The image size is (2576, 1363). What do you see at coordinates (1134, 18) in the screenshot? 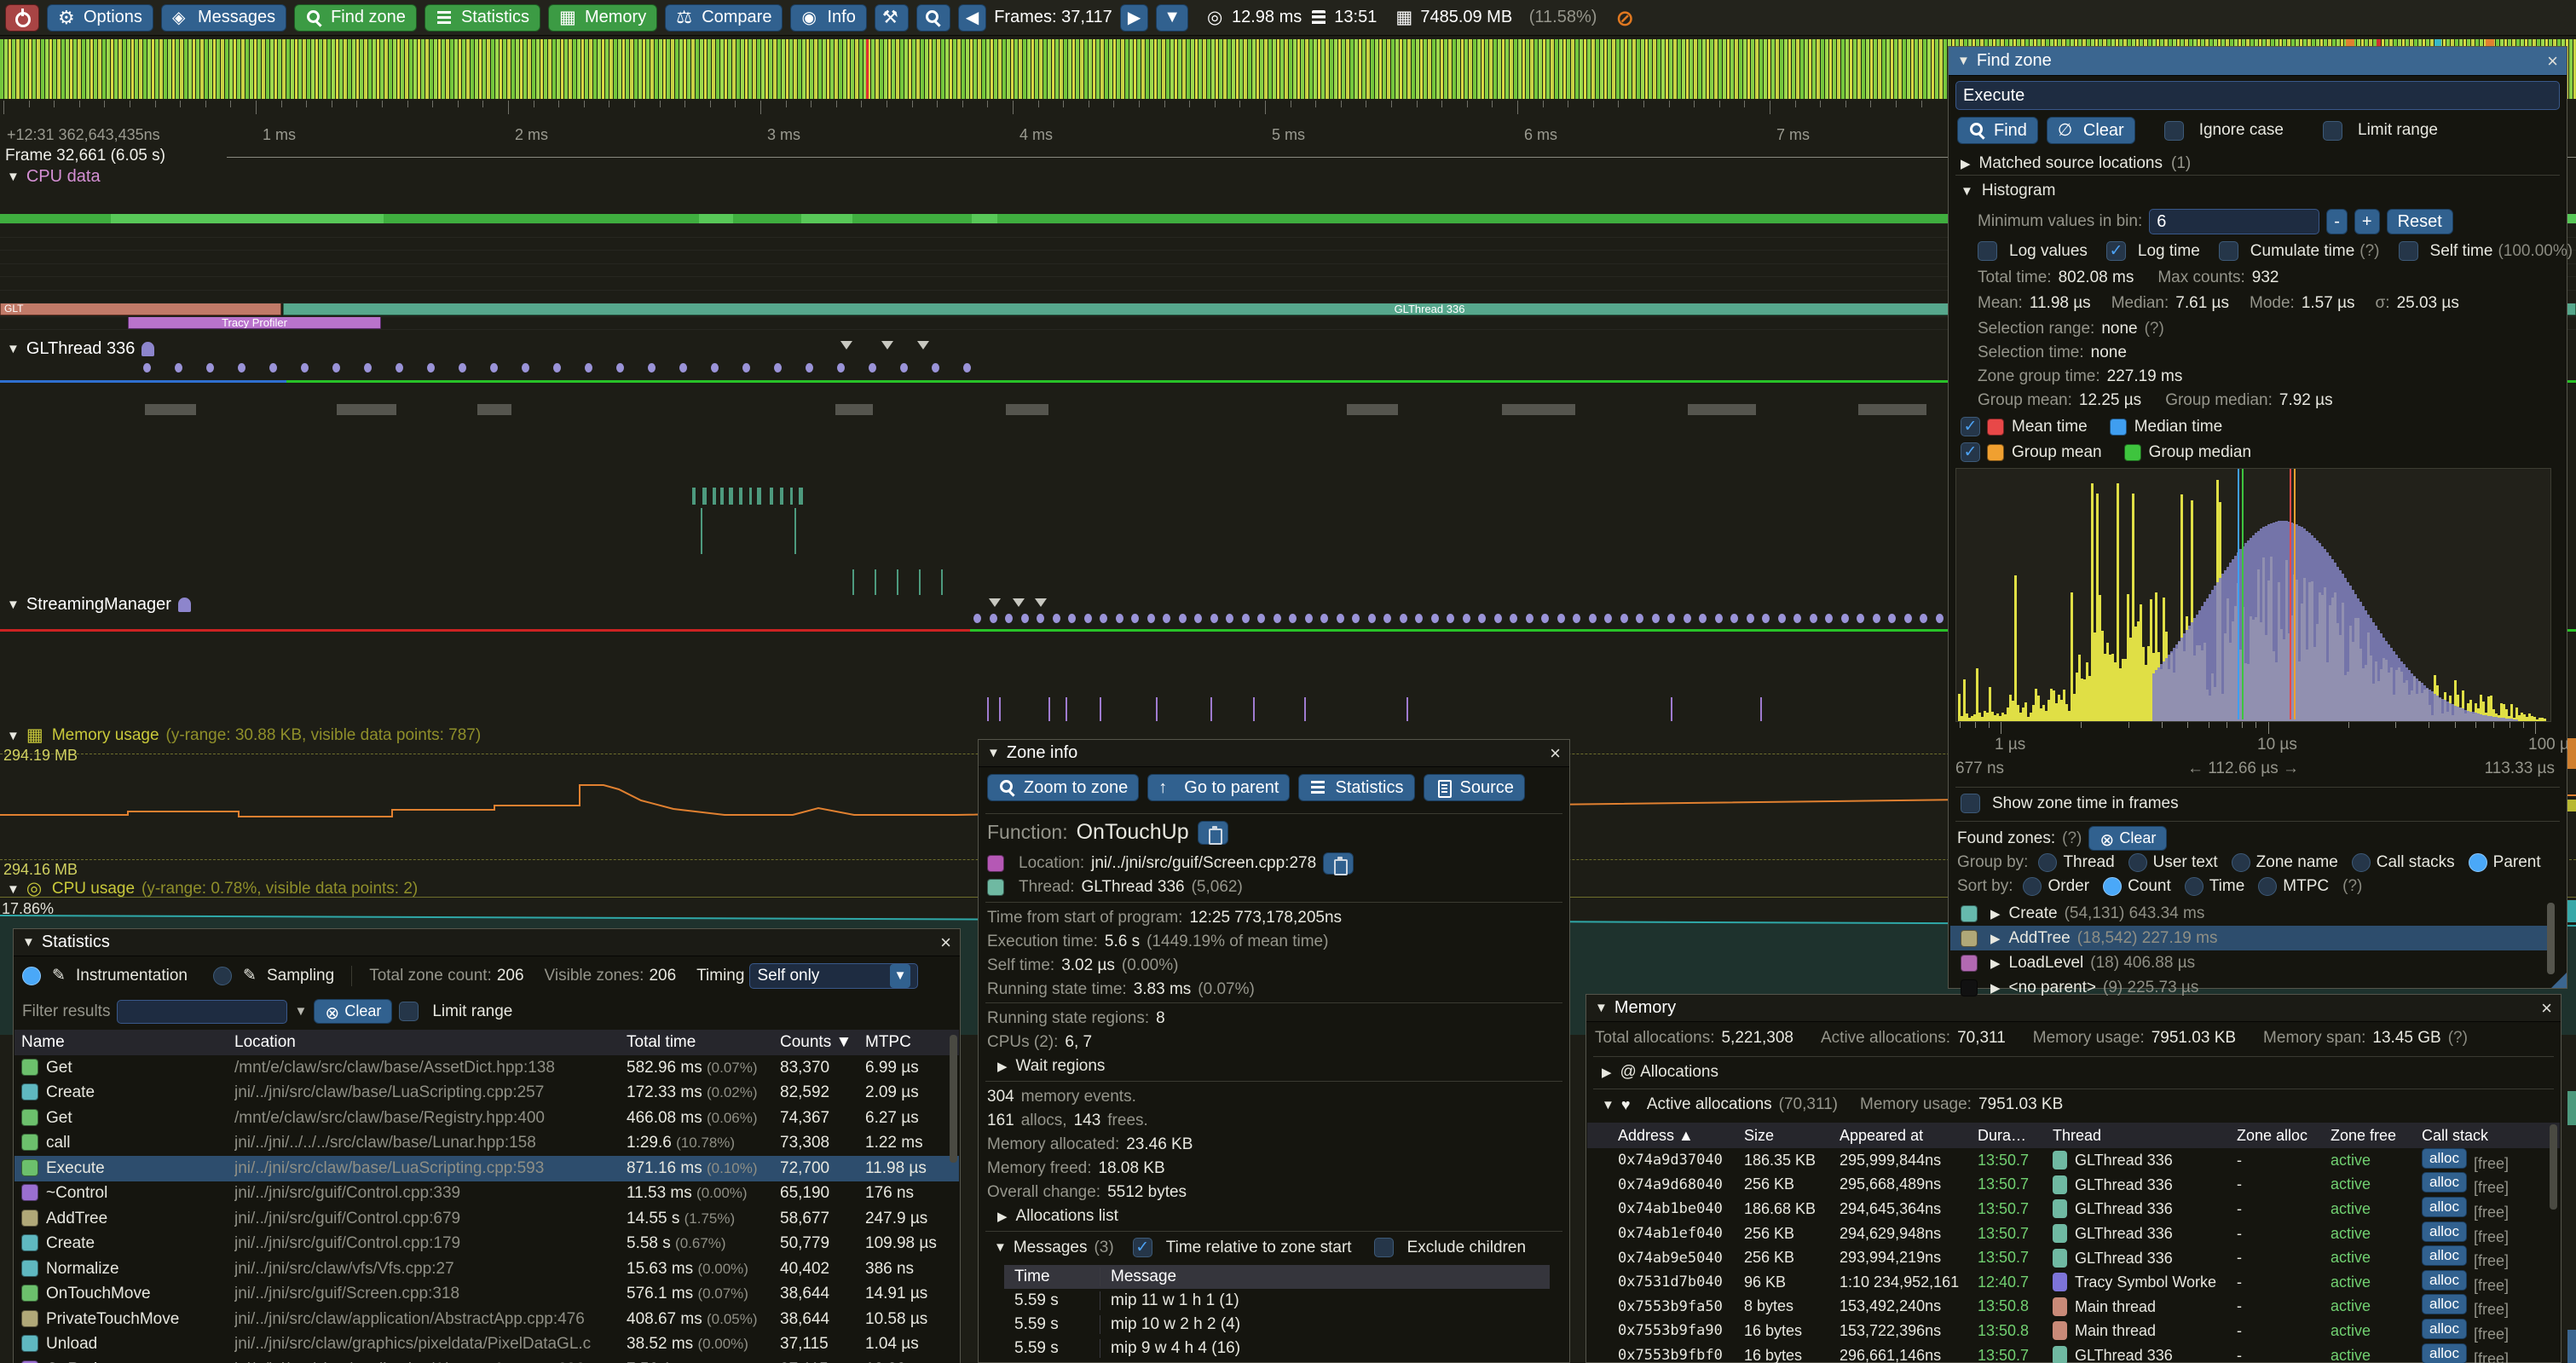
I see `next-frame-button: ▶` at bounding box center [1134, 18].